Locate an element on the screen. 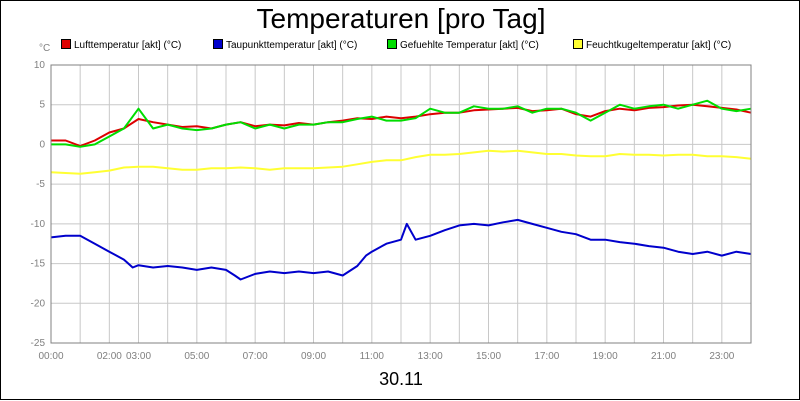 This screenshot has width=800, height=401. legend-item-gefuehlte-temperatur: Gefuehlte Temperatur [akt] (°C) is located at coordinates (463, 46).